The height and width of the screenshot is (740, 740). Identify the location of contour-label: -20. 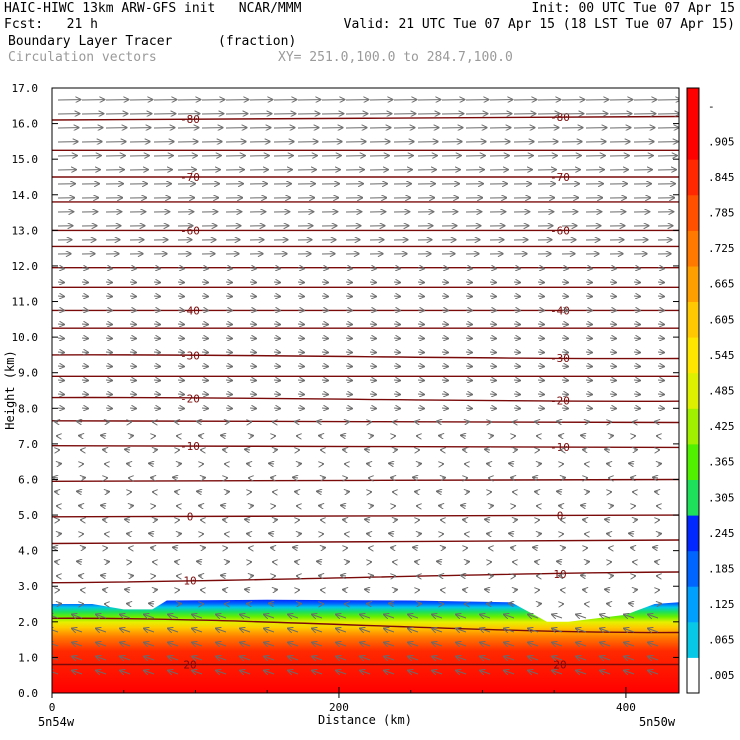
(560, 401).